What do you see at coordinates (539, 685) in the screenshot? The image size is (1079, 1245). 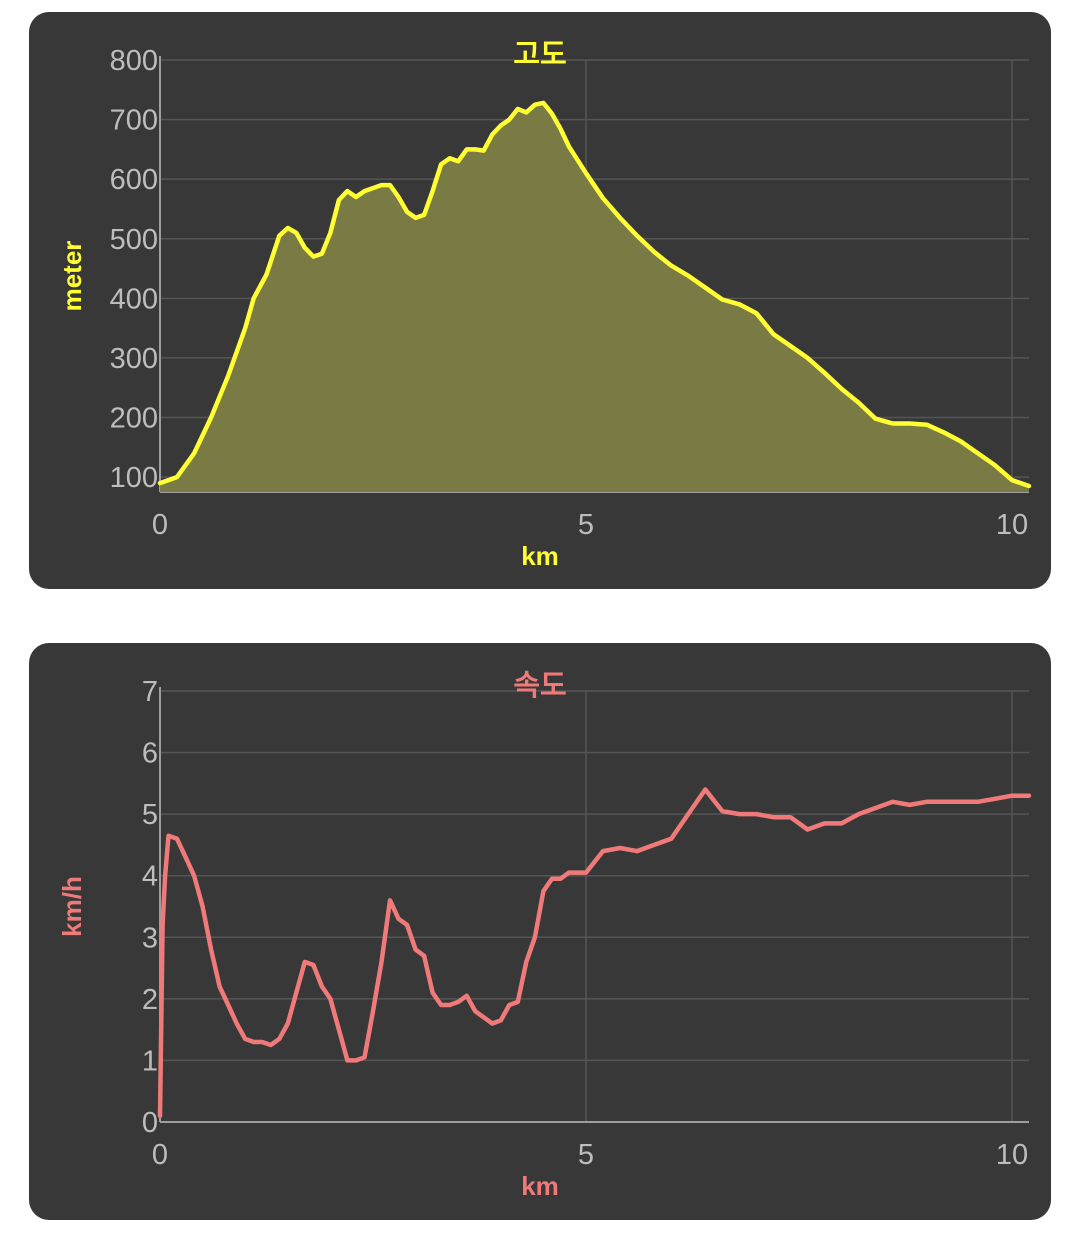 I see `chart-title: 속도` at bounding box center [539, 685].